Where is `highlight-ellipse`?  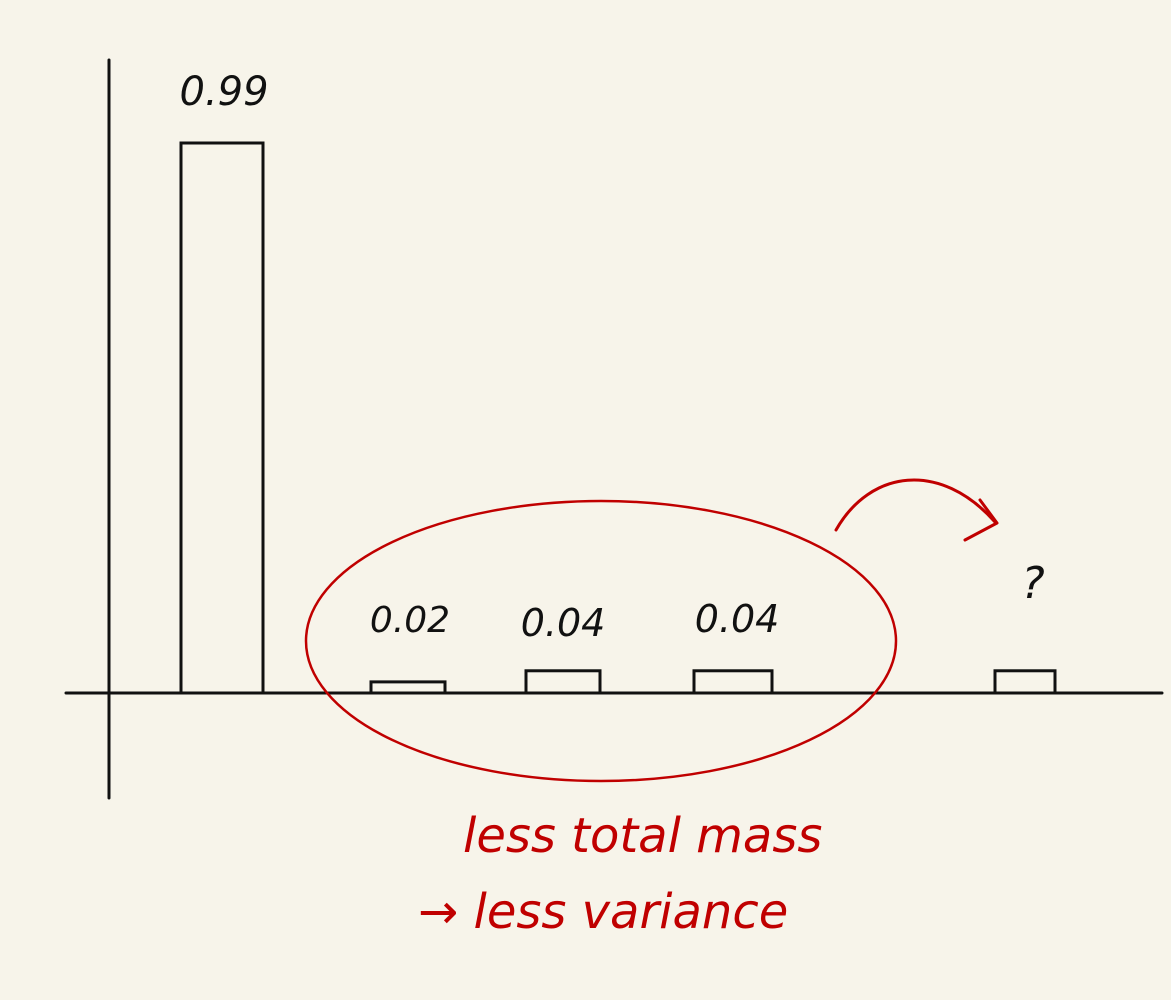
highlight-ellipse is located at coordinates (601, 641).